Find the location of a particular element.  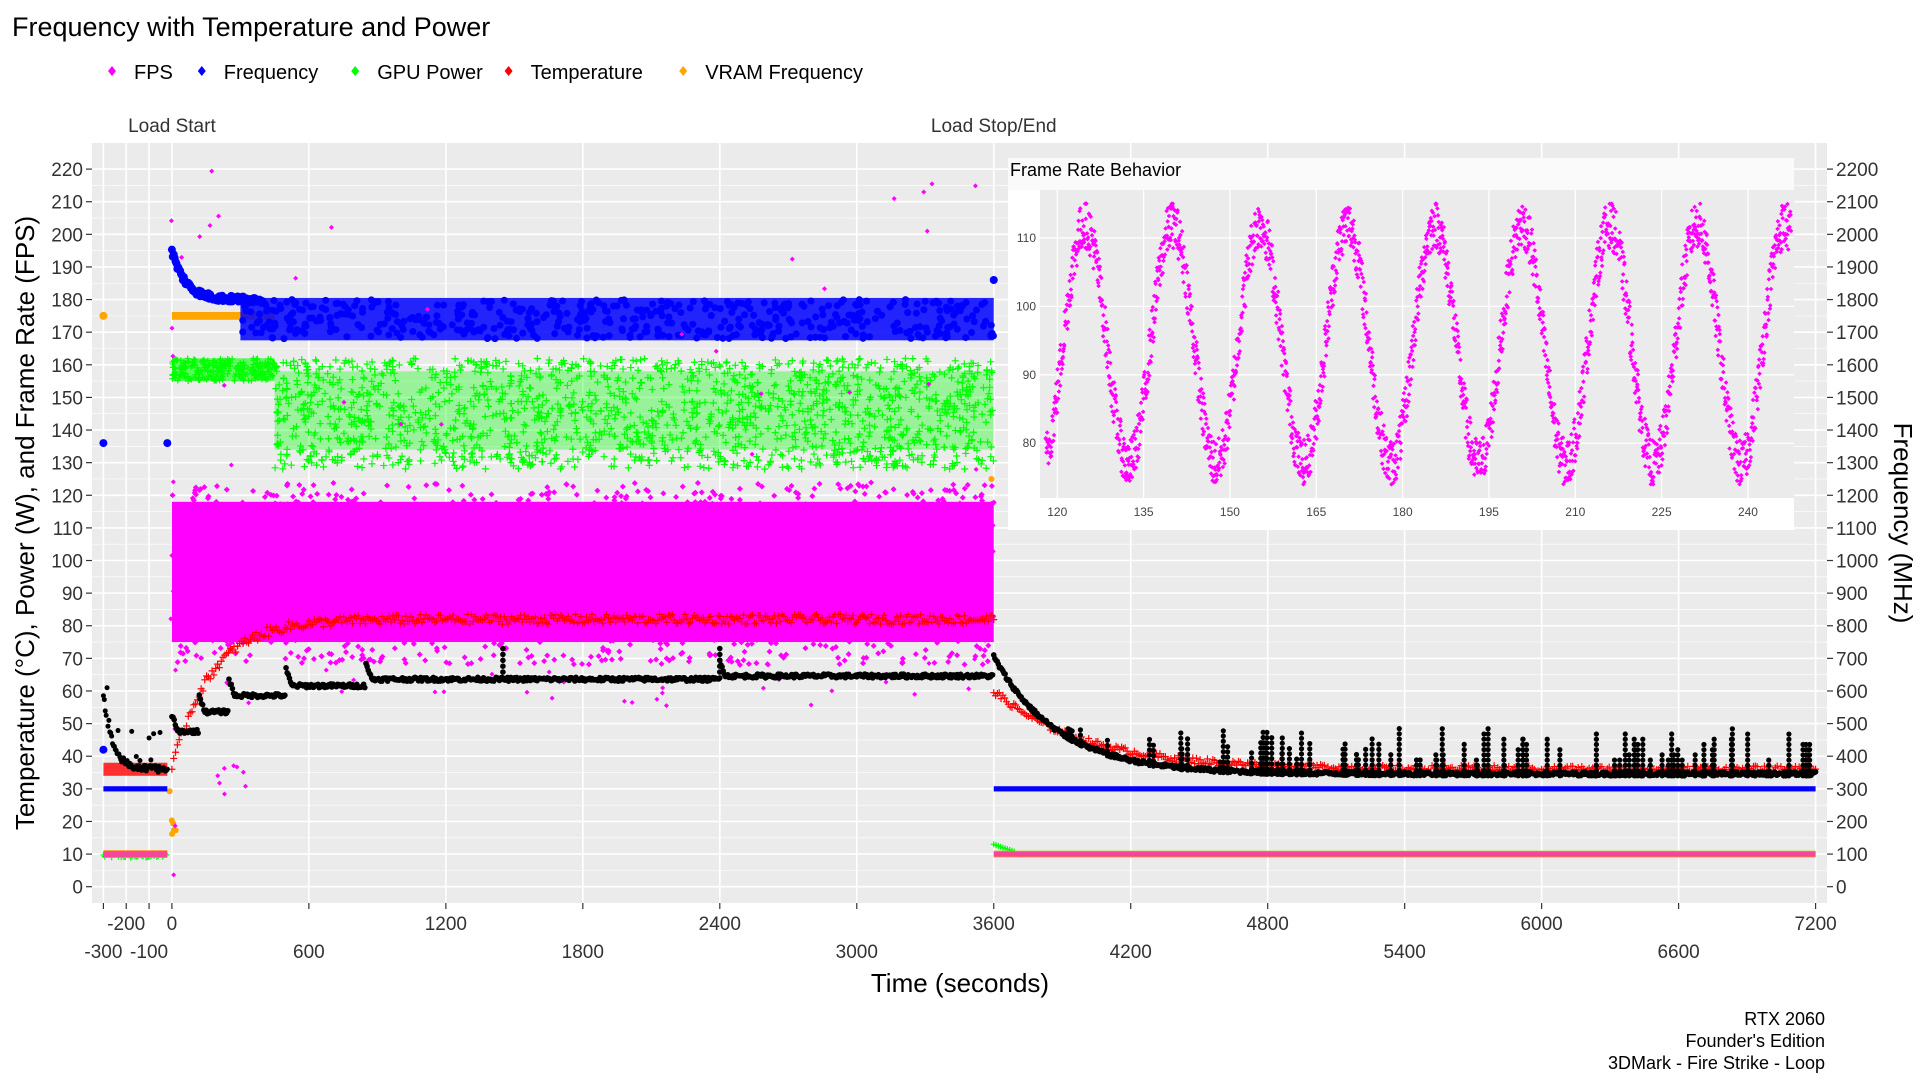

legend-label: Temperature is located at coordinates (587, 73).